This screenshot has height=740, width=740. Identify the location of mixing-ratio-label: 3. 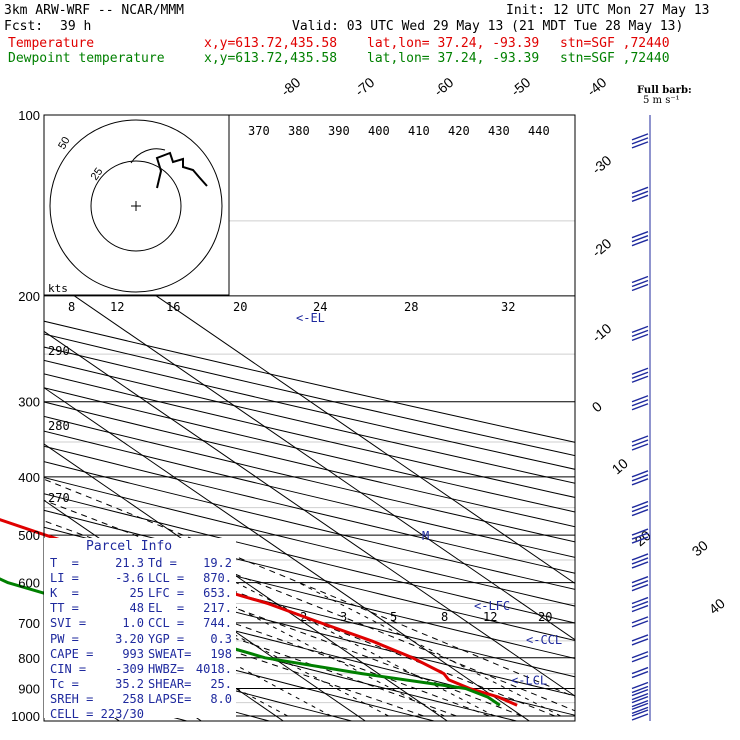
(343, 617).